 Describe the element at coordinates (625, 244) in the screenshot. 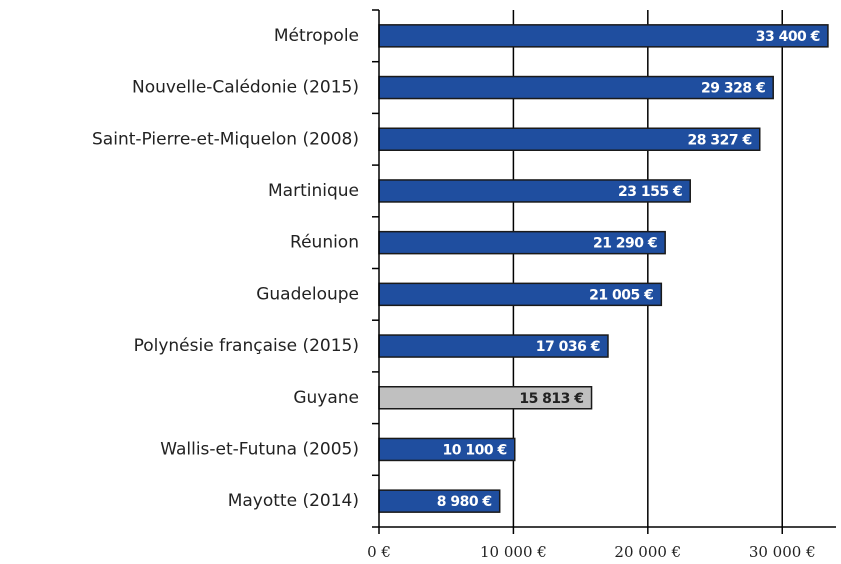

I see `value-label: 21 290 €` at that location.